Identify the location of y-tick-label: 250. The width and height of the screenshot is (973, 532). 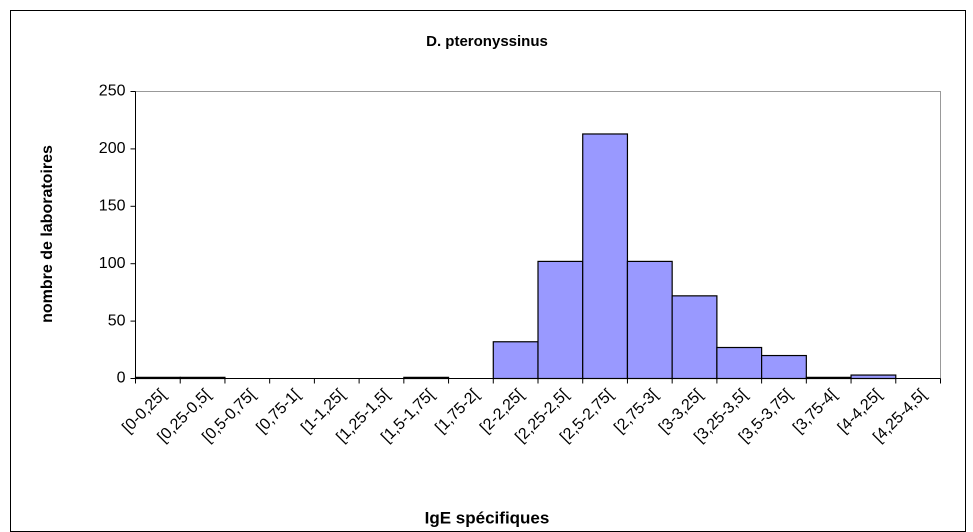
(112, 91).